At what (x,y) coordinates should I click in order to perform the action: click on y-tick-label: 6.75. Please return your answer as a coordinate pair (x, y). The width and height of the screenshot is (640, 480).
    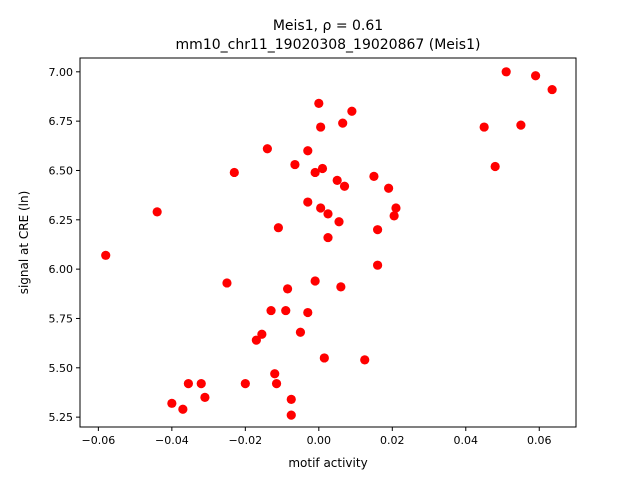
    Looking at the image, I should click on (61, 121).